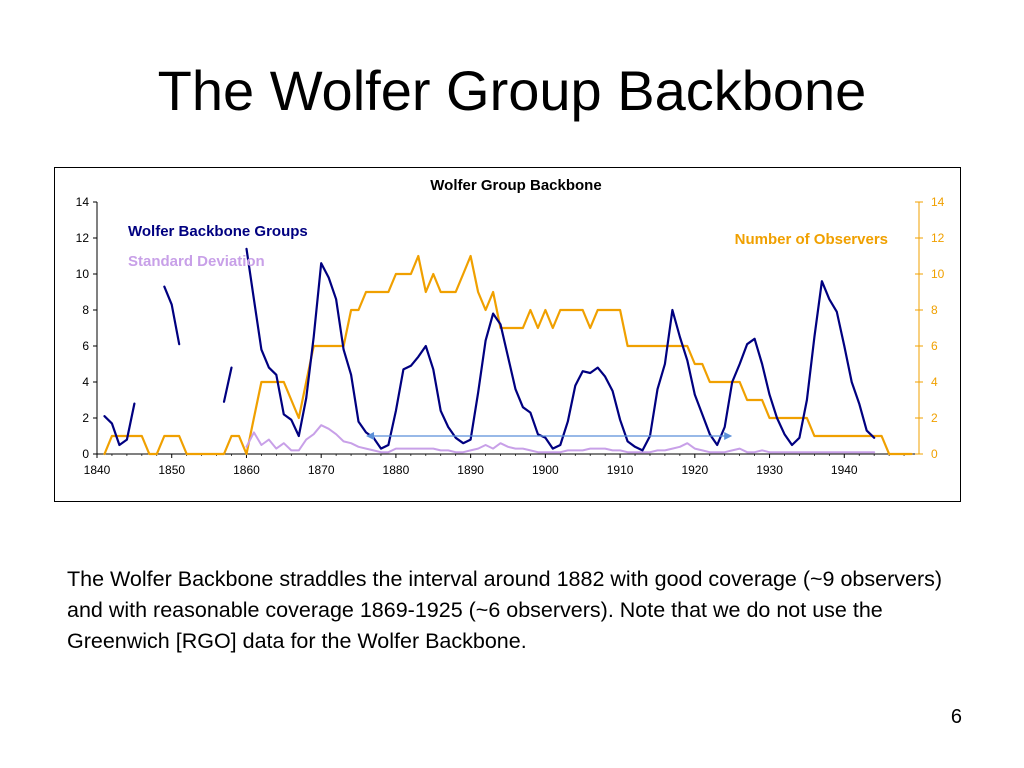 Image resolution: width=1024 pixels, height=768 pixels. Describe the element at coordinates (620, 470) in the screenshot. I see `x-tick-label: 1910` at that location.